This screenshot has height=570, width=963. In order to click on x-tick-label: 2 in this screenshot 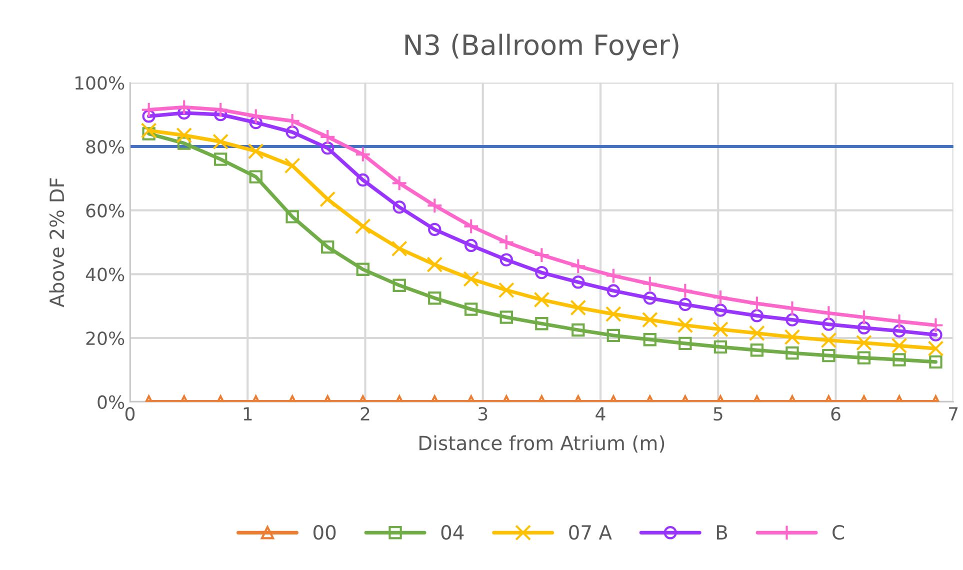, I will do `click(365, 413)`.